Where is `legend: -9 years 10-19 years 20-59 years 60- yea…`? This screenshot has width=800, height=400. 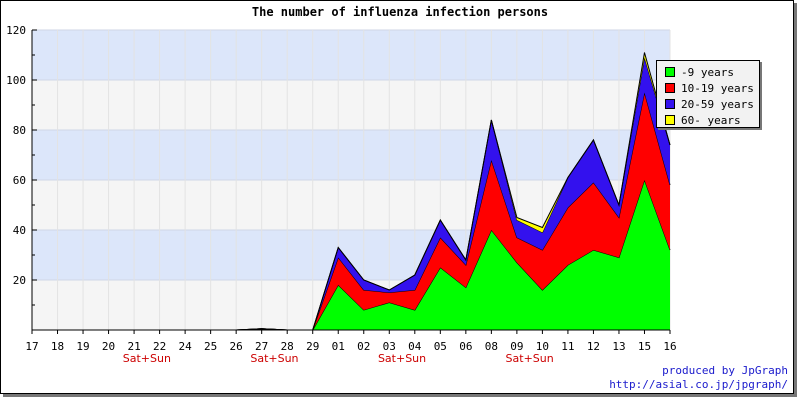
legend: -9 years 10-19 years 20-59 years 60- yea… is located at coordinates (708, 94).